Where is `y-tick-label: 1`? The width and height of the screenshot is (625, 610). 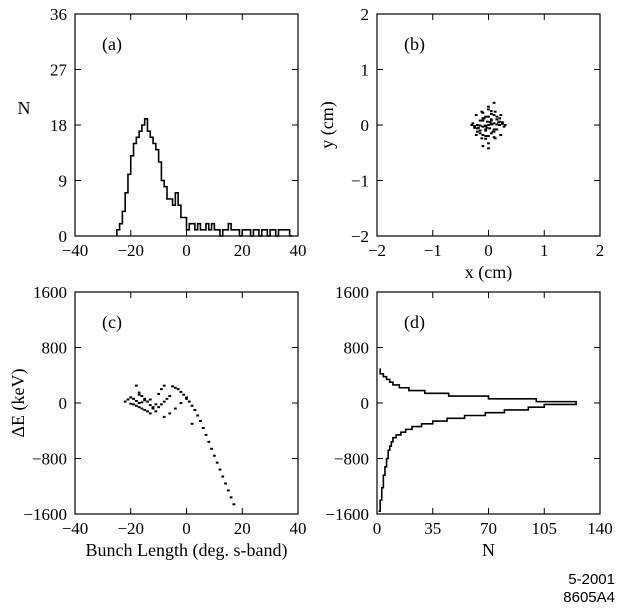
y-tick-label: 1 is located at coordinates (365, 70).